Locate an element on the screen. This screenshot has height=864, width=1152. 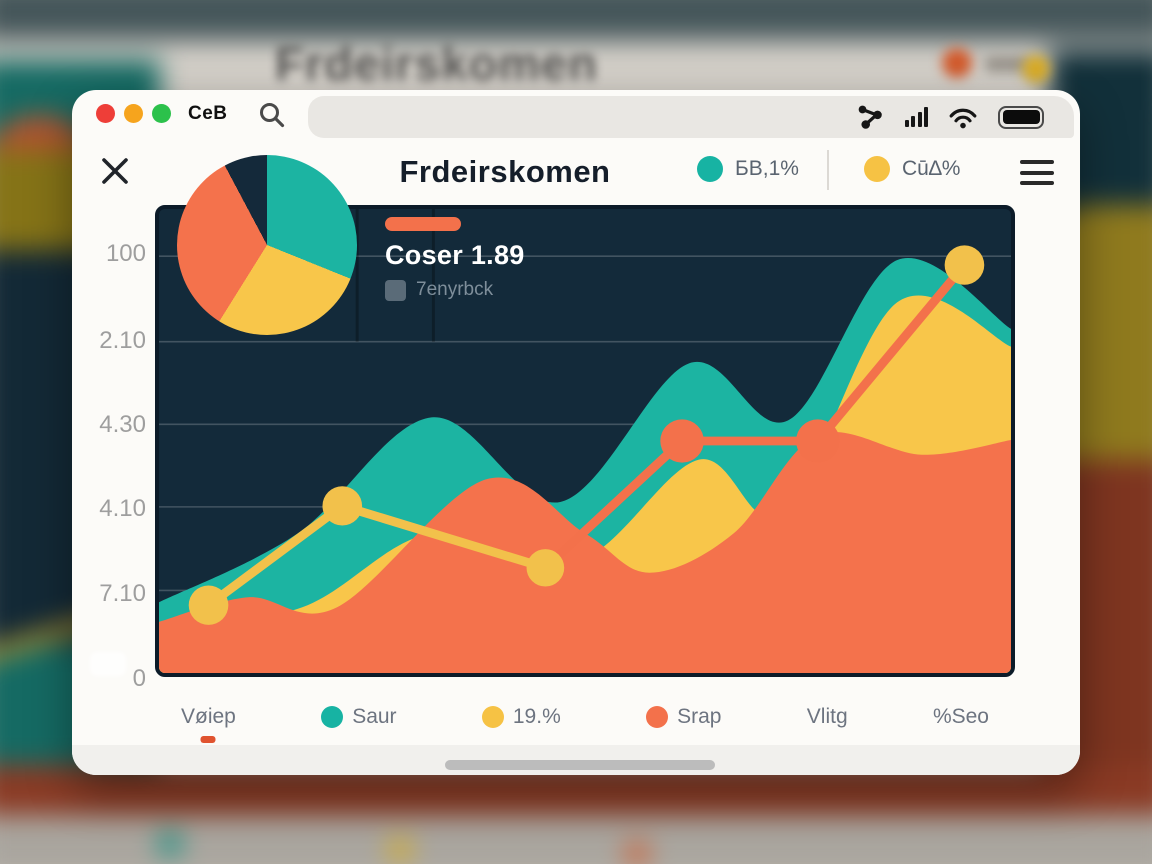
x-axis-label: Srap is located at coordinates (683, 717).